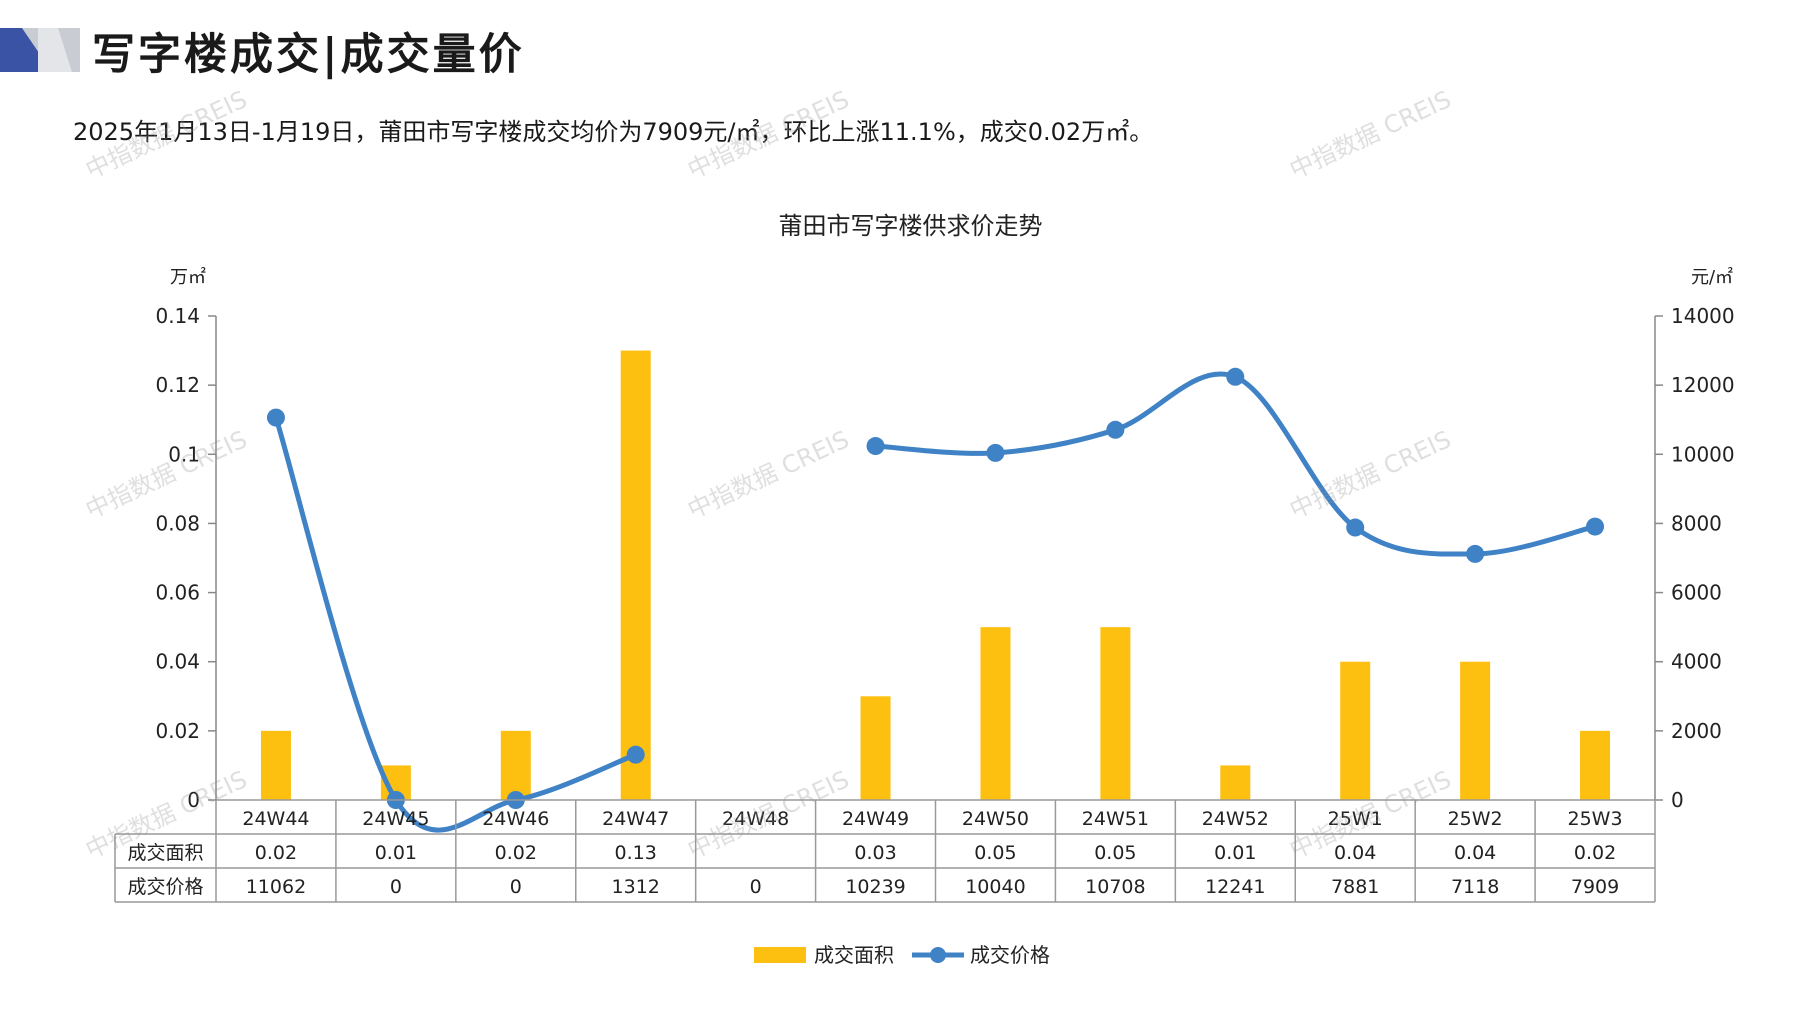 The width and height of the screenshot is (1797, 1014). Describe the element at coordinates (276, 887) in the screenshot. I see `price-value: 11062` at that location.